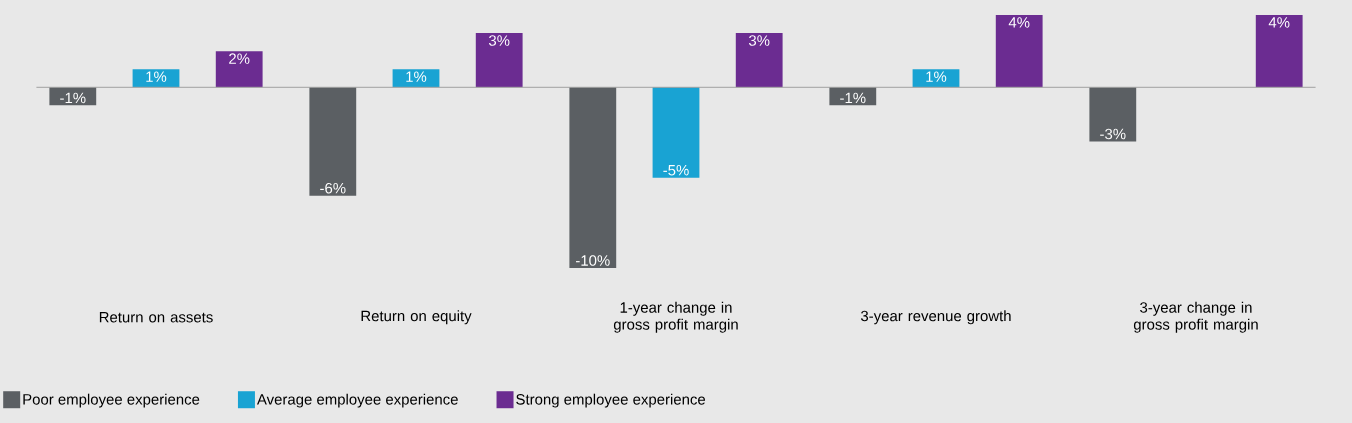  I want to click on x-tick-label: Return on equity, so click(416, 317).